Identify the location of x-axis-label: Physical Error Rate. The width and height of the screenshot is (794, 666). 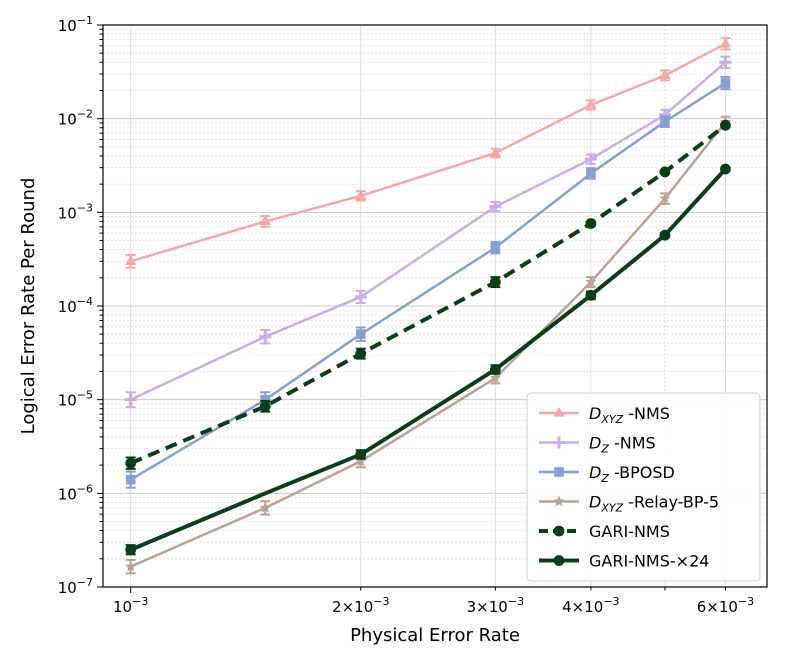
(435, 635).